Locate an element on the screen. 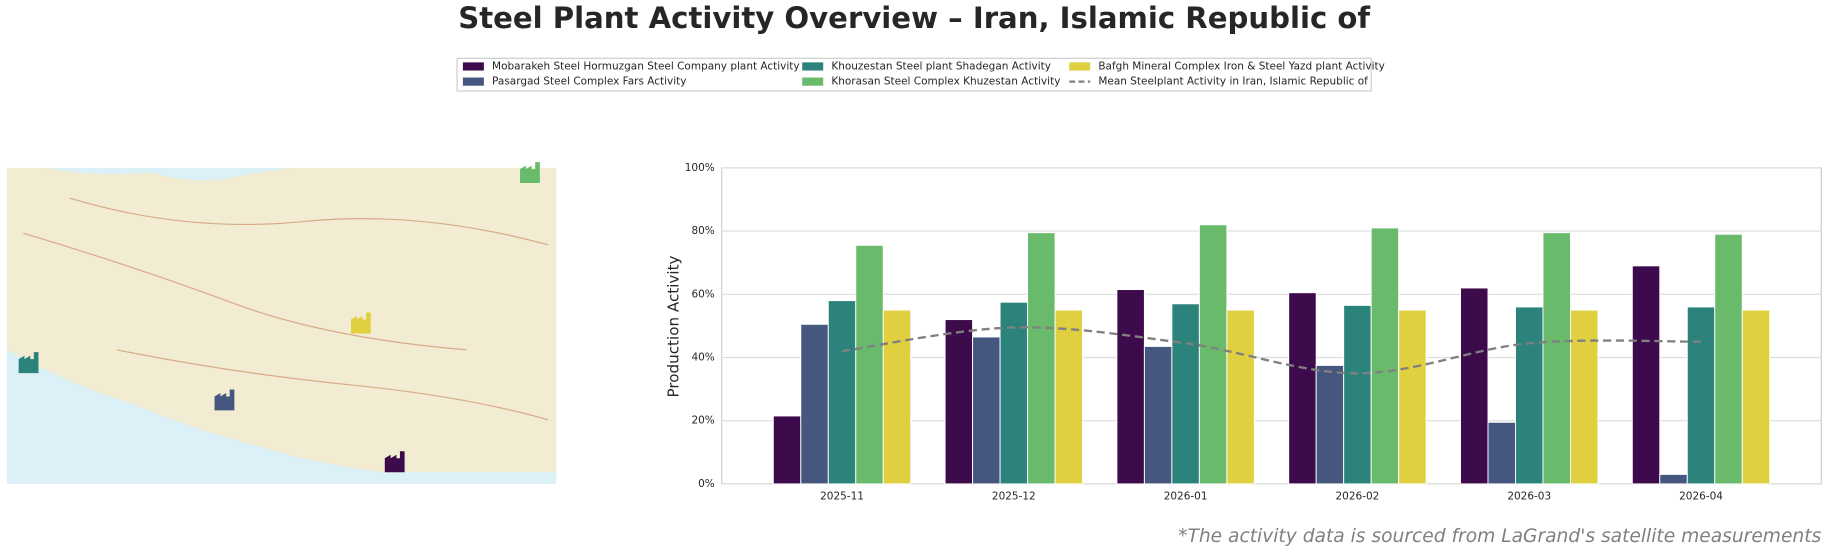 Image resolution: width=1828 pixels, height=554 pixels. x-tick-label: 2026-02 is located at coordinates (1358, 497).